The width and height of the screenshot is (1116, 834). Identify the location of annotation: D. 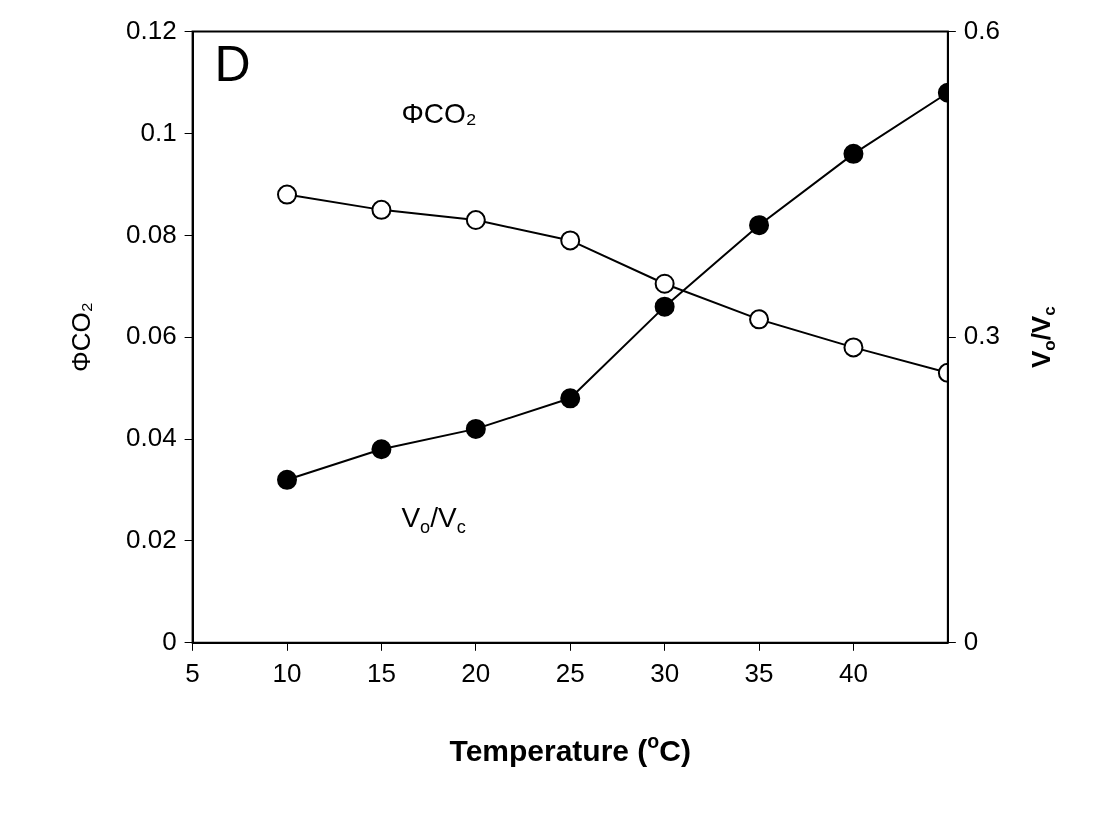
(232, 64).